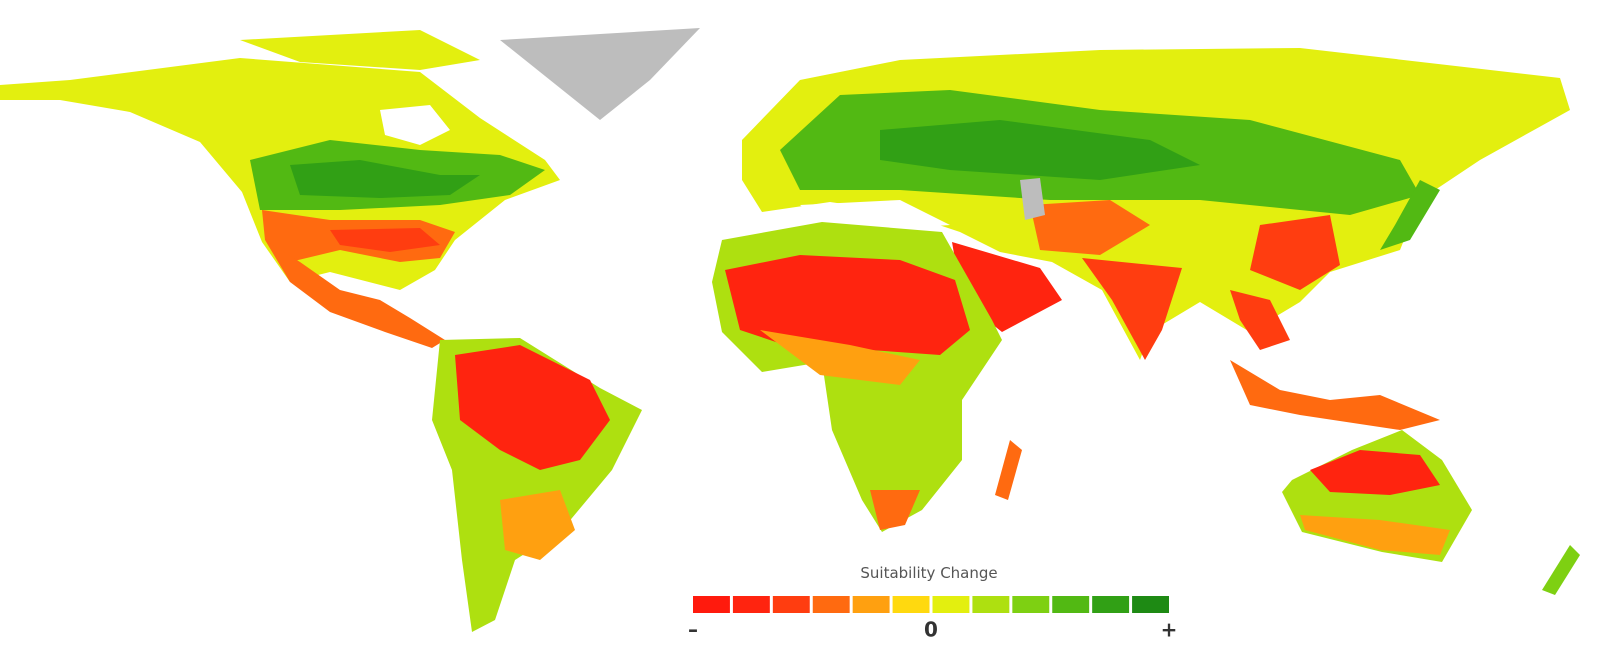 This screenshot has height=666, width=1600. Describe the element at coordinates (355, 294) in the screenshot. I see `central-america` at that location.